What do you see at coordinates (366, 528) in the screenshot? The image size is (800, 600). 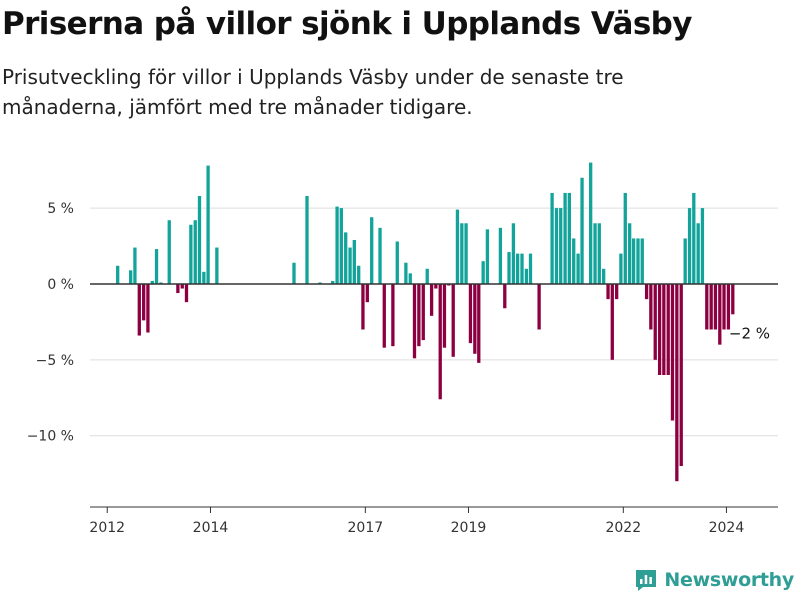 I see `x-tick-label: 2017` at bounding box center [366, 528].